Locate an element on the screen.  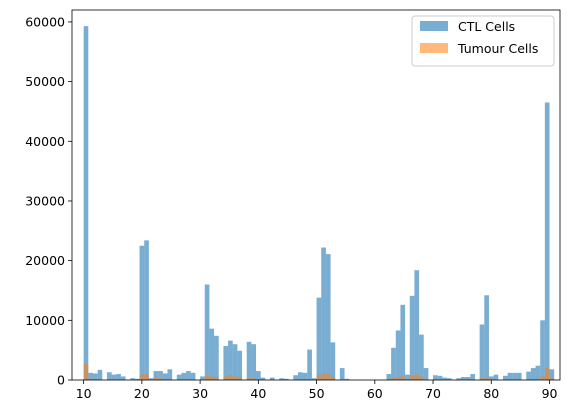
x-tick-label-50: 50 is located at coordinates (317, 393).